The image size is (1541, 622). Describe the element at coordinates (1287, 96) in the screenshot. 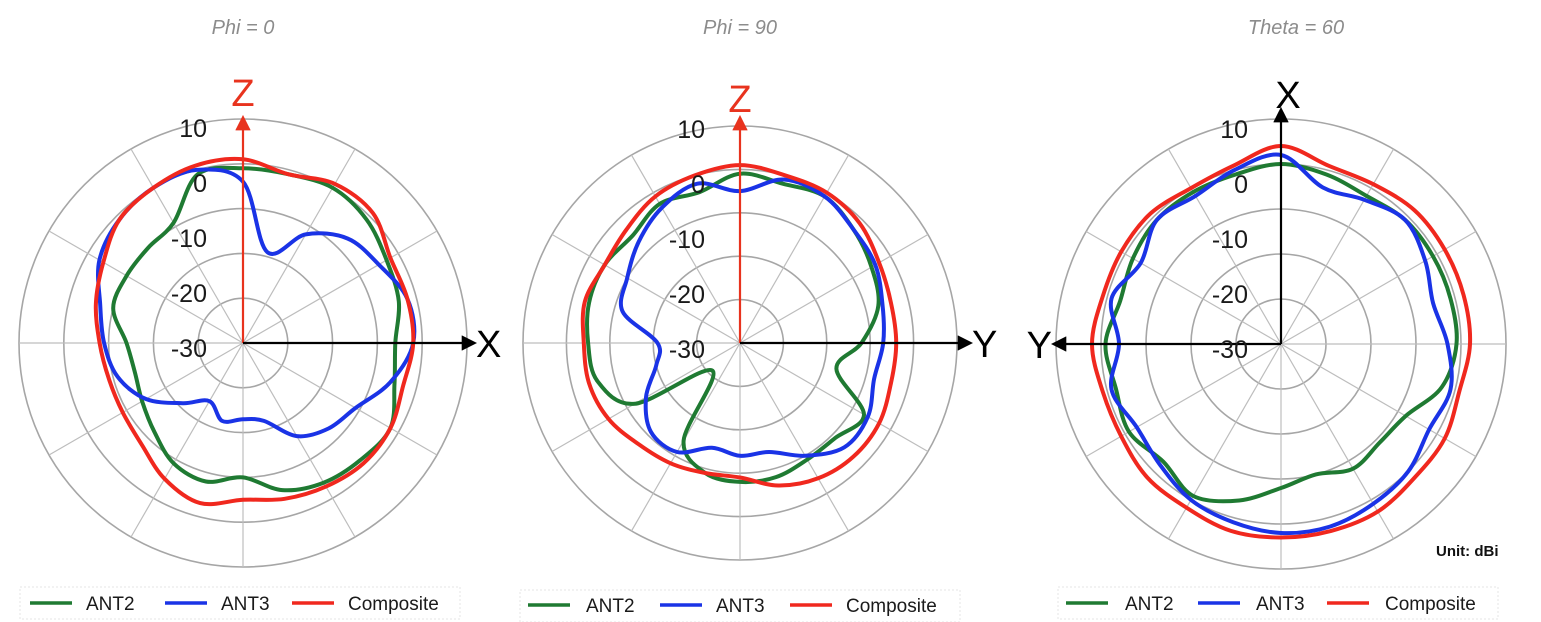

I see `axis-label-up: X` at that location.